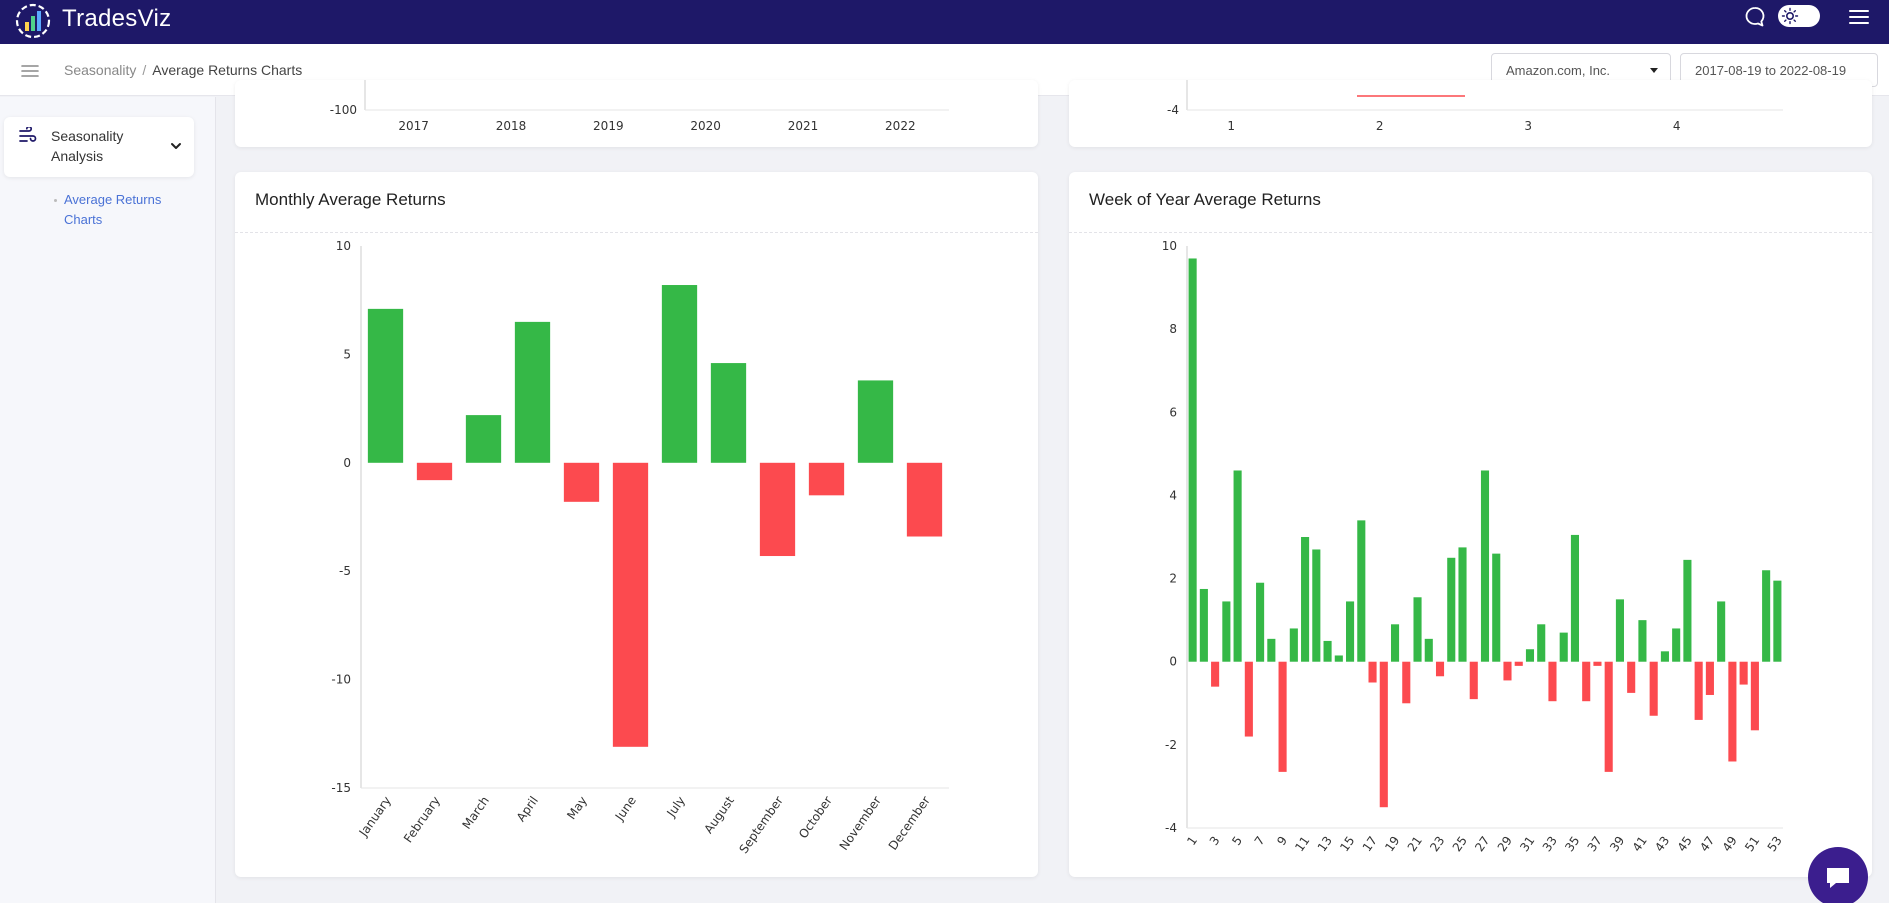  What do you see at coordinates (630, 604) in the screenshot?
I see `bar-June` at bounding box center [630, 604].